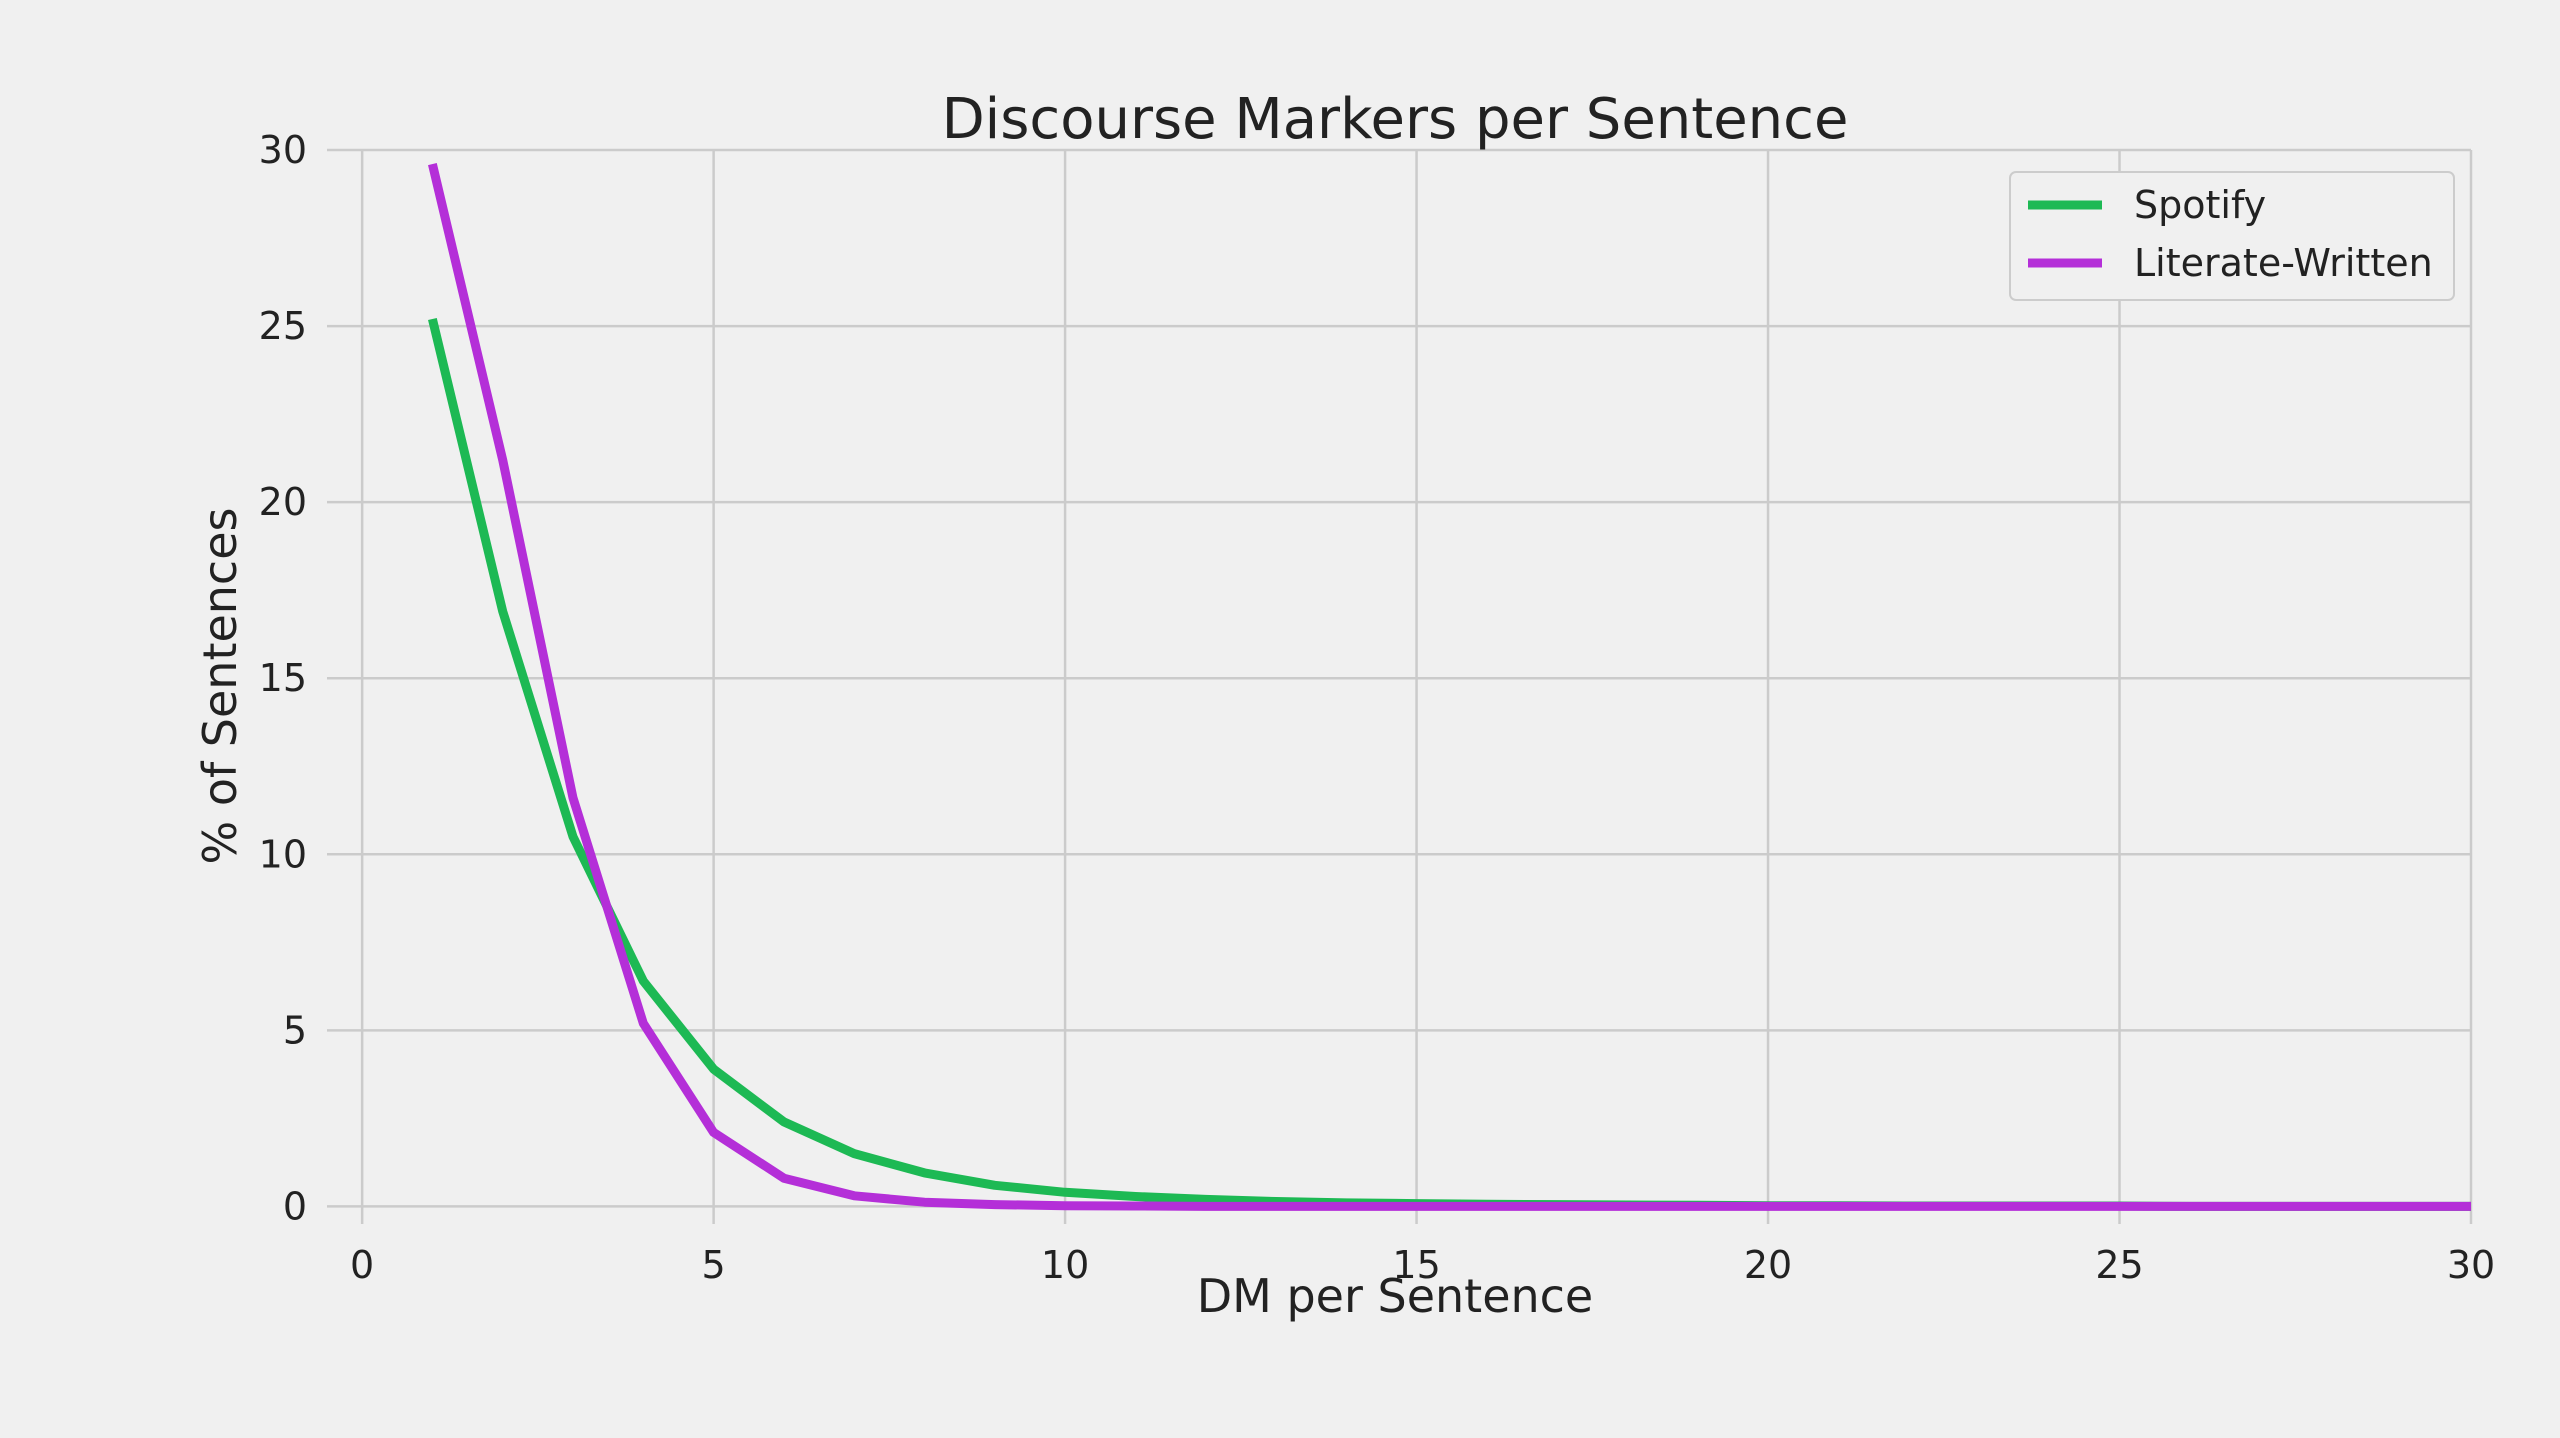  I want to click on y-tick-label: 5, so click(295, 1030).